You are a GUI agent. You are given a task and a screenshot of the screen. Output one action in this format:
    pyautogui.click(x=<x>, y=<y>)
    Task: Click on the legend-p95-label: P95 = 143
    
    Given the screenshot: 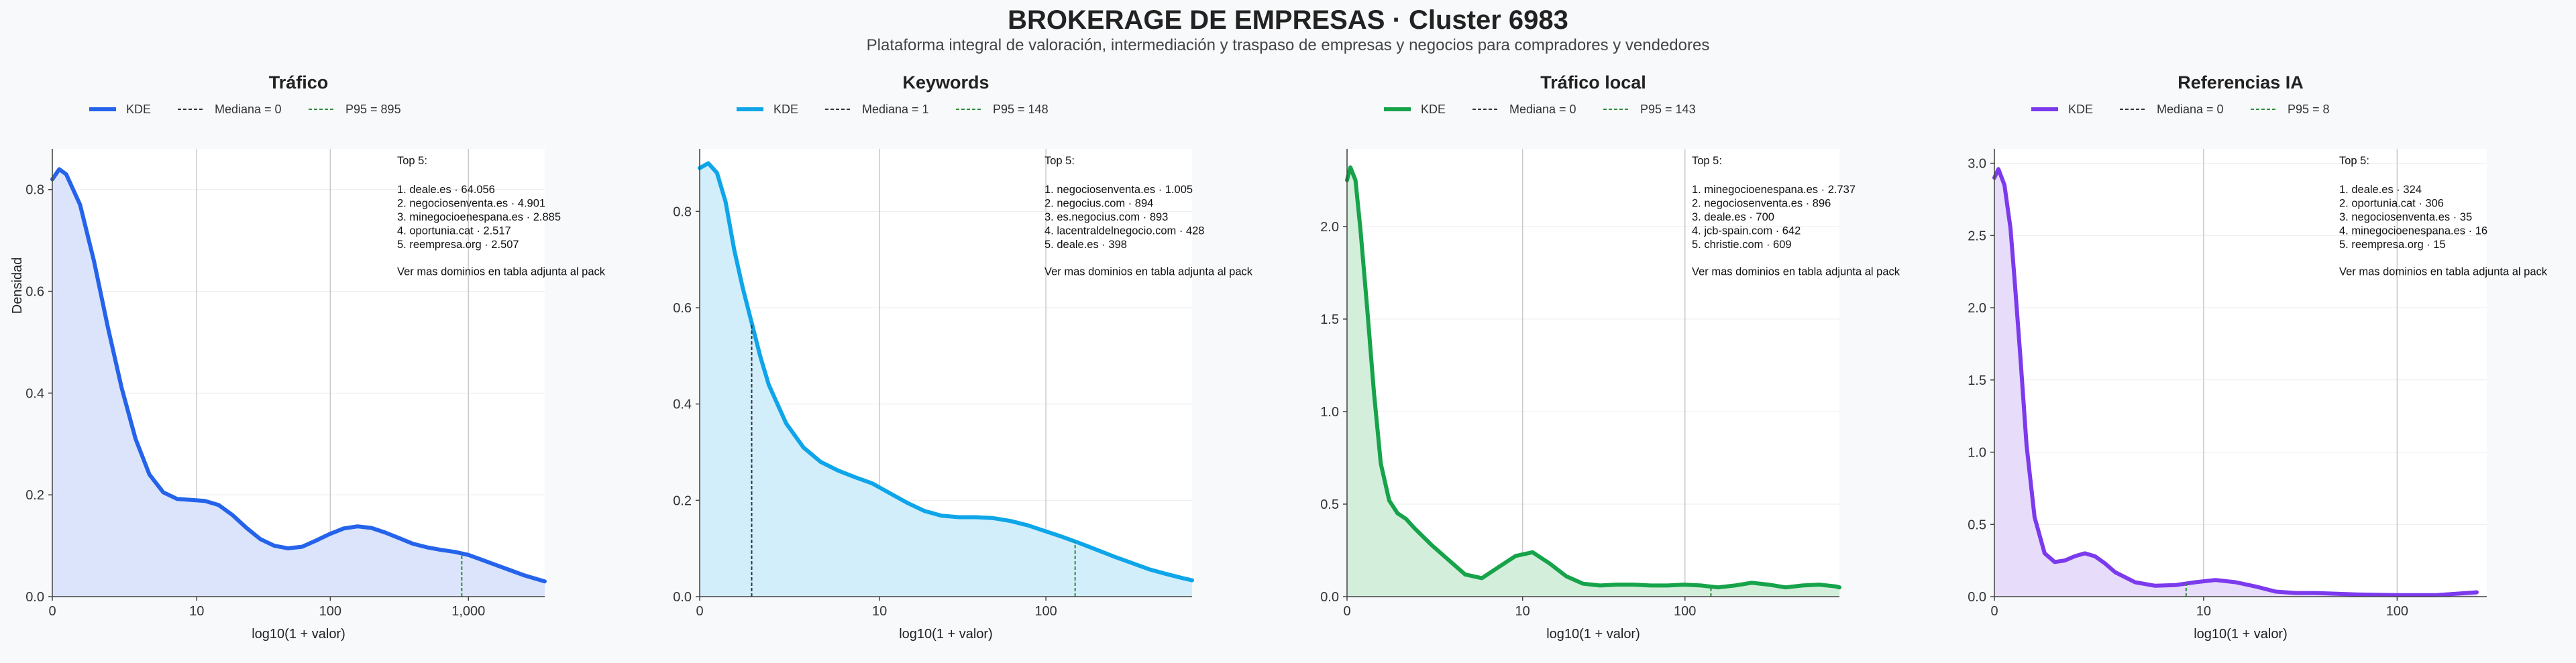 What is the action you would take?
    pyautogui.click(x=1668, y=109)
    